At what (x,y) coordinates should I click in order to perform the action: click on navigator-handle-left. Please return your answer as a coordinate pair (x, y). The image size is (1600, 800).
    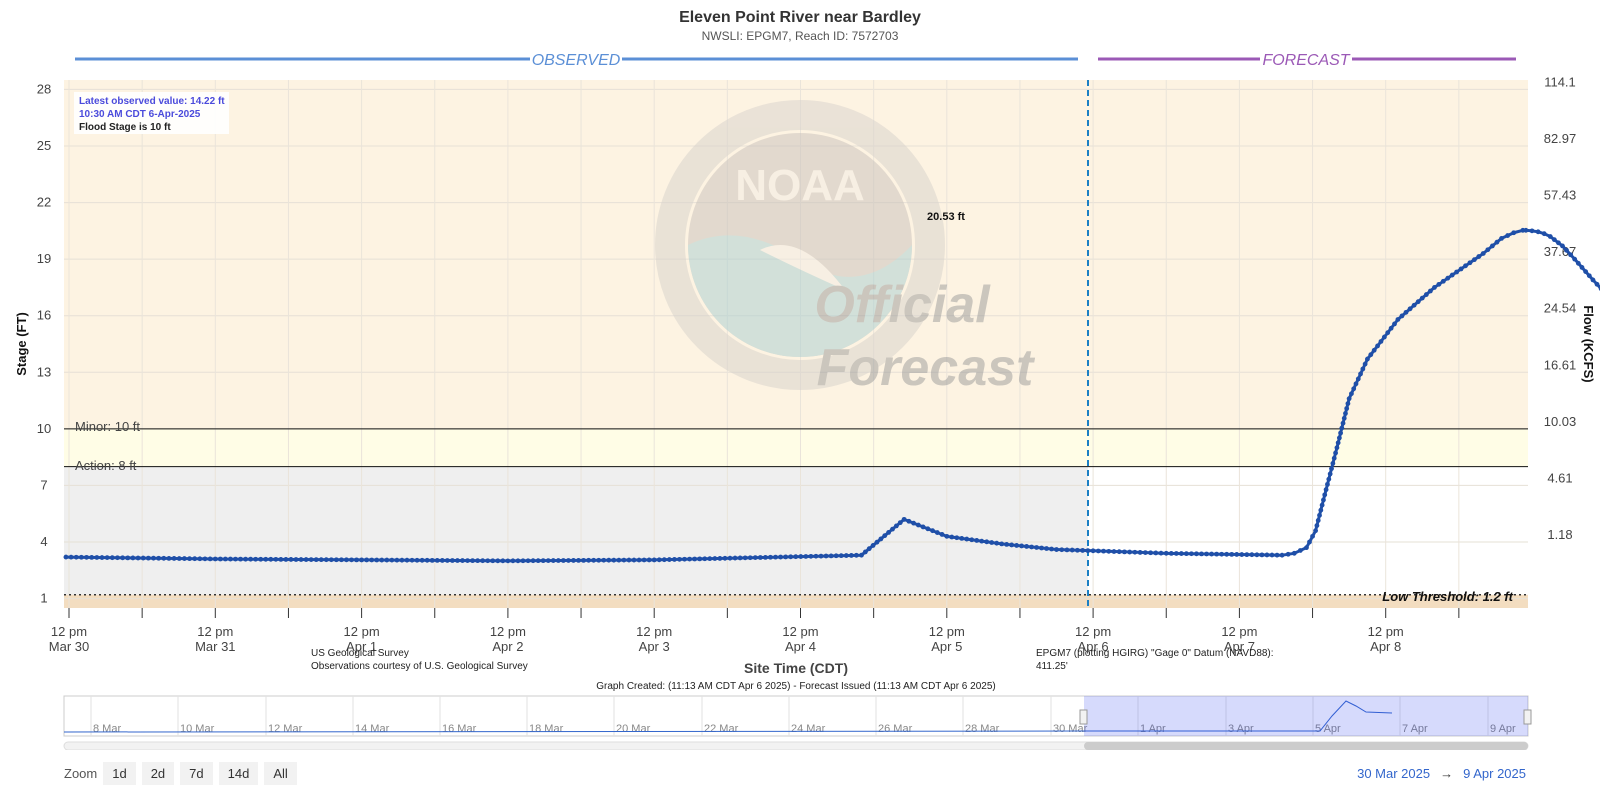
    Looking at the image, I should click on (1083, 717).